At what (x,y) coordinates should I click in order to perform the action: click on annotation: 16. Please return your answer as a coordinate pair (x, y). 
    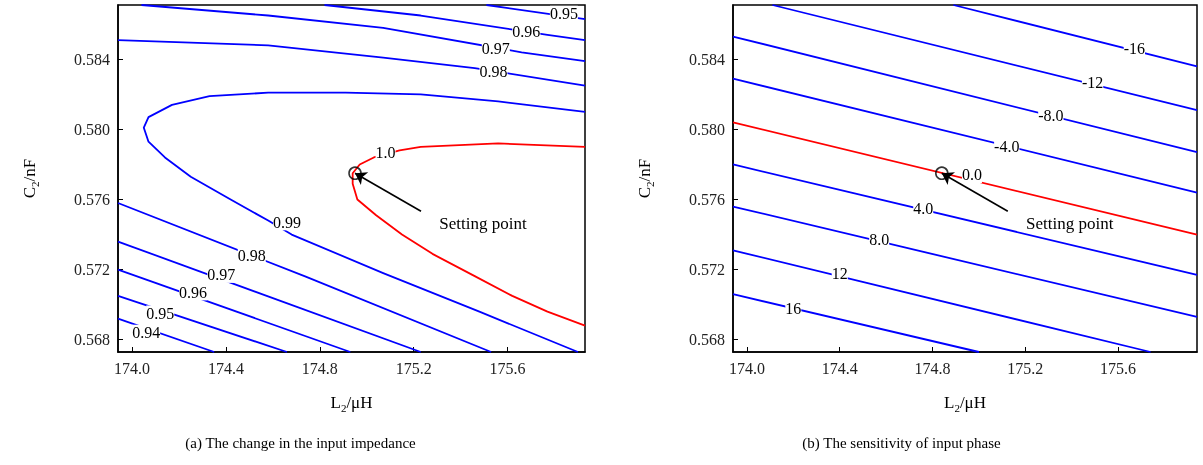
    Looking at the image, I should click on (793, 308).